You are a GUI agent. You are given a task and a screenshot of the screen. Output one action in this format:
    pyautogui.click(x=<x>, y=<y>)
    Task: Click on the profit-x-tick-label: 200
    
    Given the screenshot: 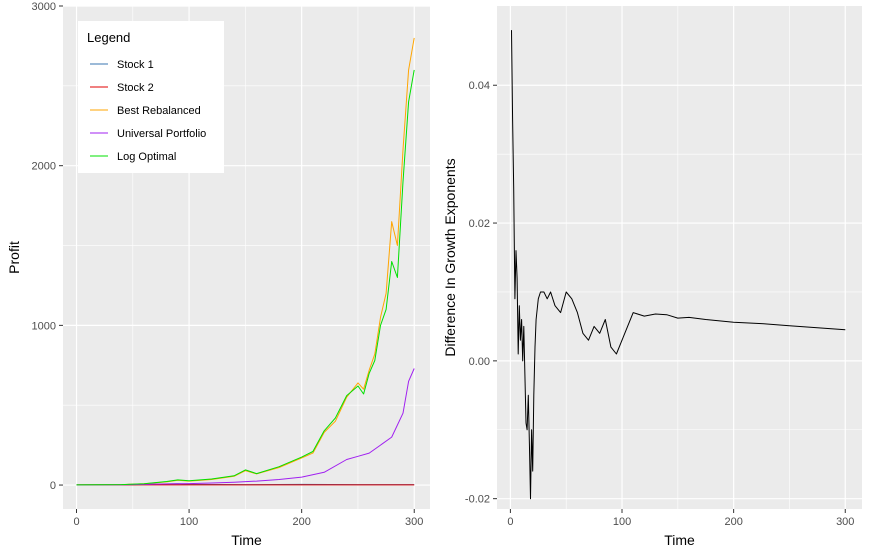 What is the action you would take?
    pyautogui.click(x=301, y=522)
    